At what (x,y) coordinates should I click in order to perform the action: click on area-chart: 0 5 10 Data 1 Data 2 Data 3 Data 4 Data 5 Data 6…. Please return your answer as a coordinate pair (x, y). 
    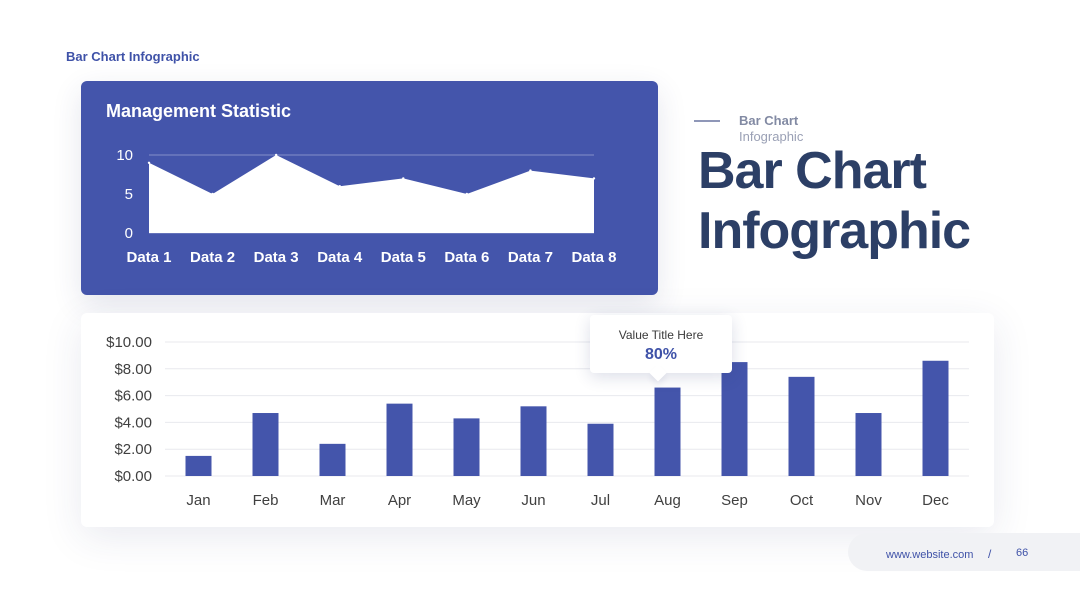
    Looking at the image, I should click on (366, 206).